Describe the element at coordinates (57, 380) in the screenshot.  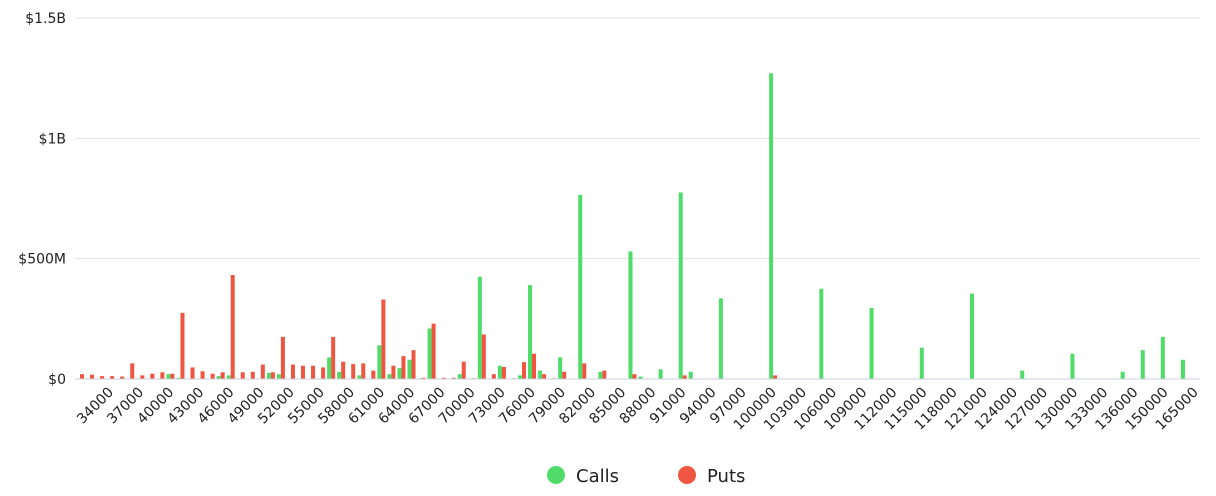
I see `y-tick-label: $0` at that location.